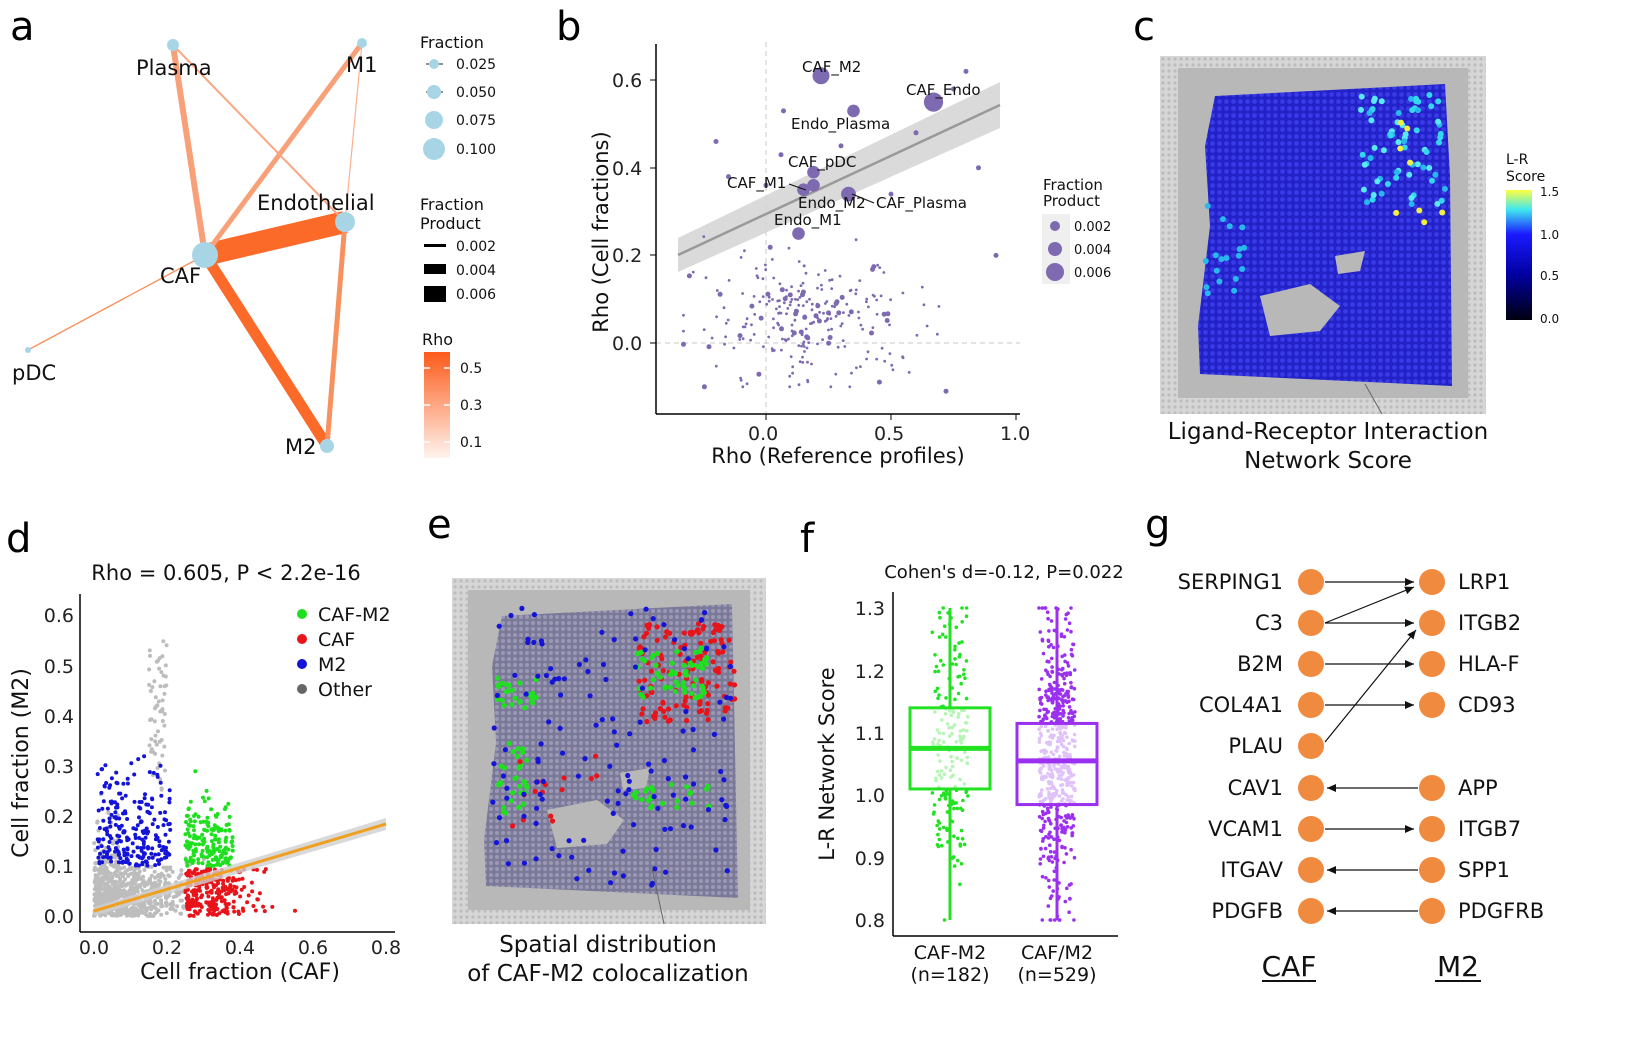  Describe the element at coordinates (34, 373) in the screenshot. I see `node-label-pdc: pDC` at that location.